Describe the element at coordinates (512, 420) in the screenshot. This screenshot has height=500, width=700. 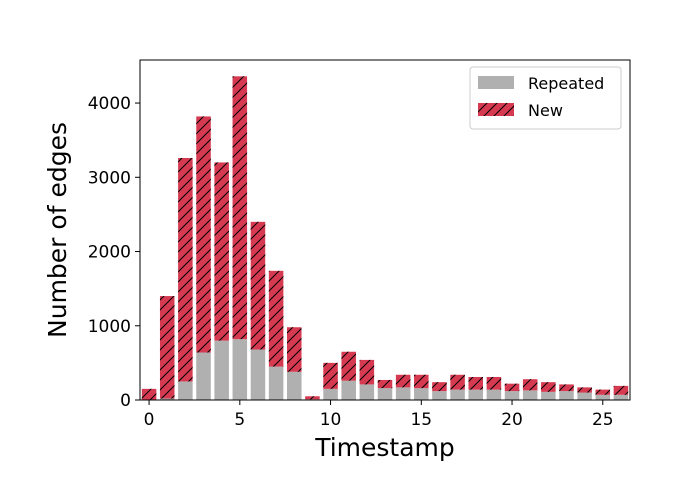
I see `x-tick-label-20: 20` at that location.